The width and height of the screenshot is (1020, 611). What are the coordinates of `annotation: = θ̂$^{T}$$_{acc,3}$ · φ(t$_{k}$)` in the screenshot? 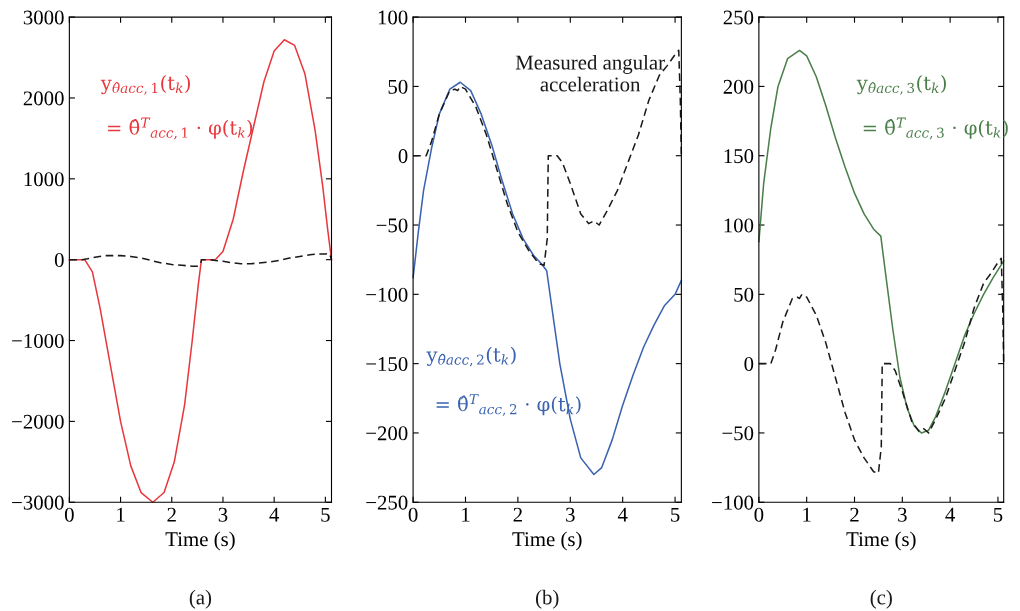 It's located at (935, 128).